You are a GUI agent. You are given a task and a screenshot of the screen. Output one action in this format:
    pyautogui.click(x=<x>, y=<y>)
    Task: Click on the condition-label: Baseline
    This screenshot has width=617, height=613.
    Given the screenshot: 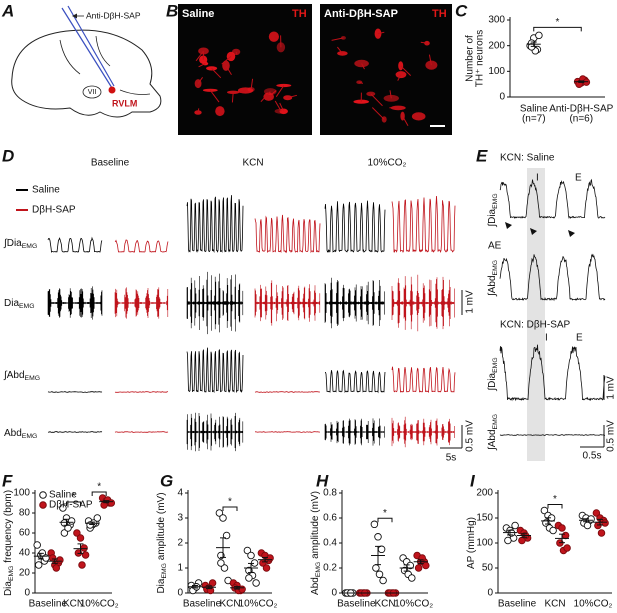 What is the action you would take?
    pyautogui.click(x=110, y=163)
    